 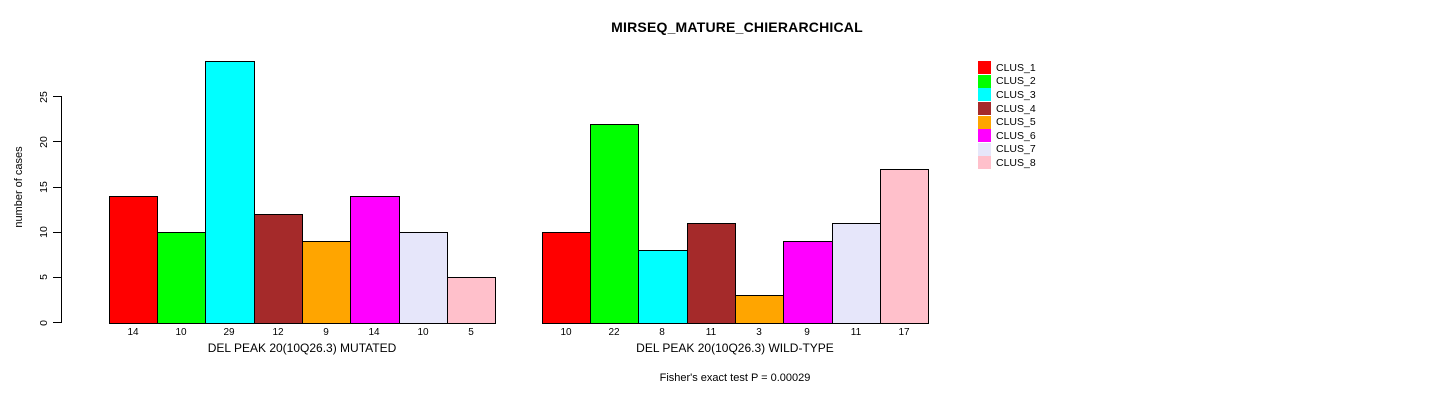 I want to click on legend-item: CLUS_8, so click(x=1007, y=163).